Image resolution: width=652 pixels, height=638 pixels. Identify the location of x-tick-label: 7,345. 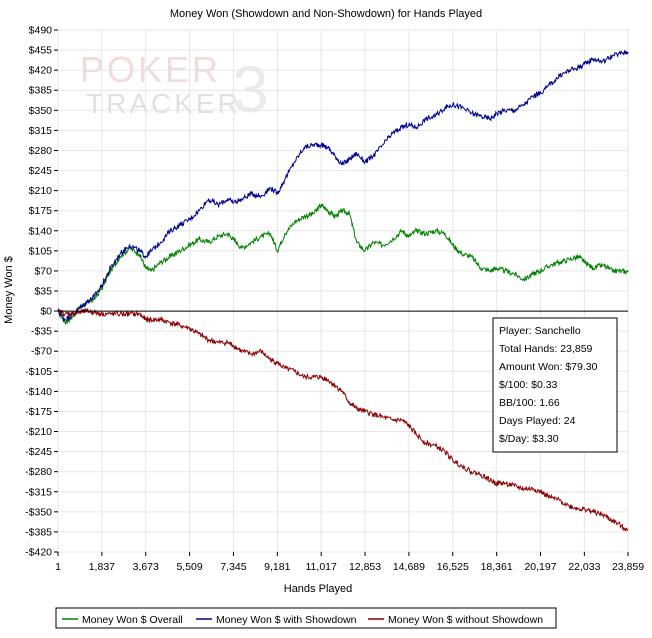
(233, 567).